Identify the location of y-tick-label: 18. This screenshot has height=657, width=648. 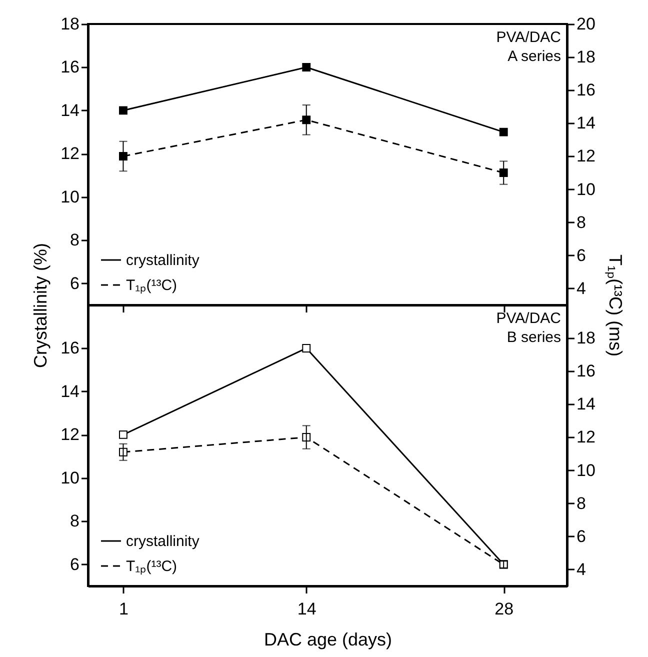
(70, 24).